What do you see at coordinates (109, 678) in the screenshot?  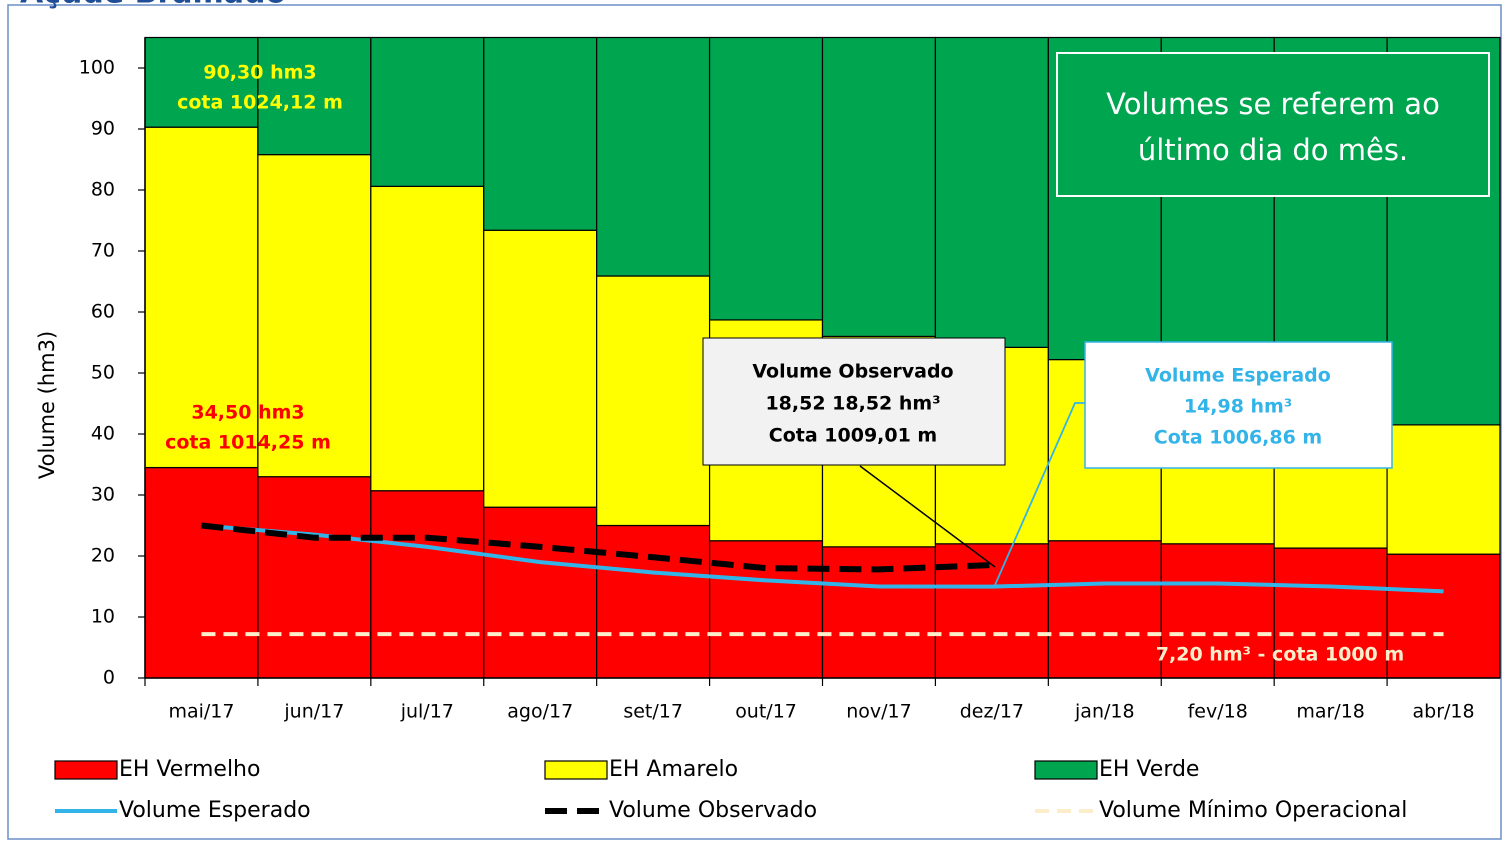 I see `y-tick-label: 0` at bounding box center [109, 678].